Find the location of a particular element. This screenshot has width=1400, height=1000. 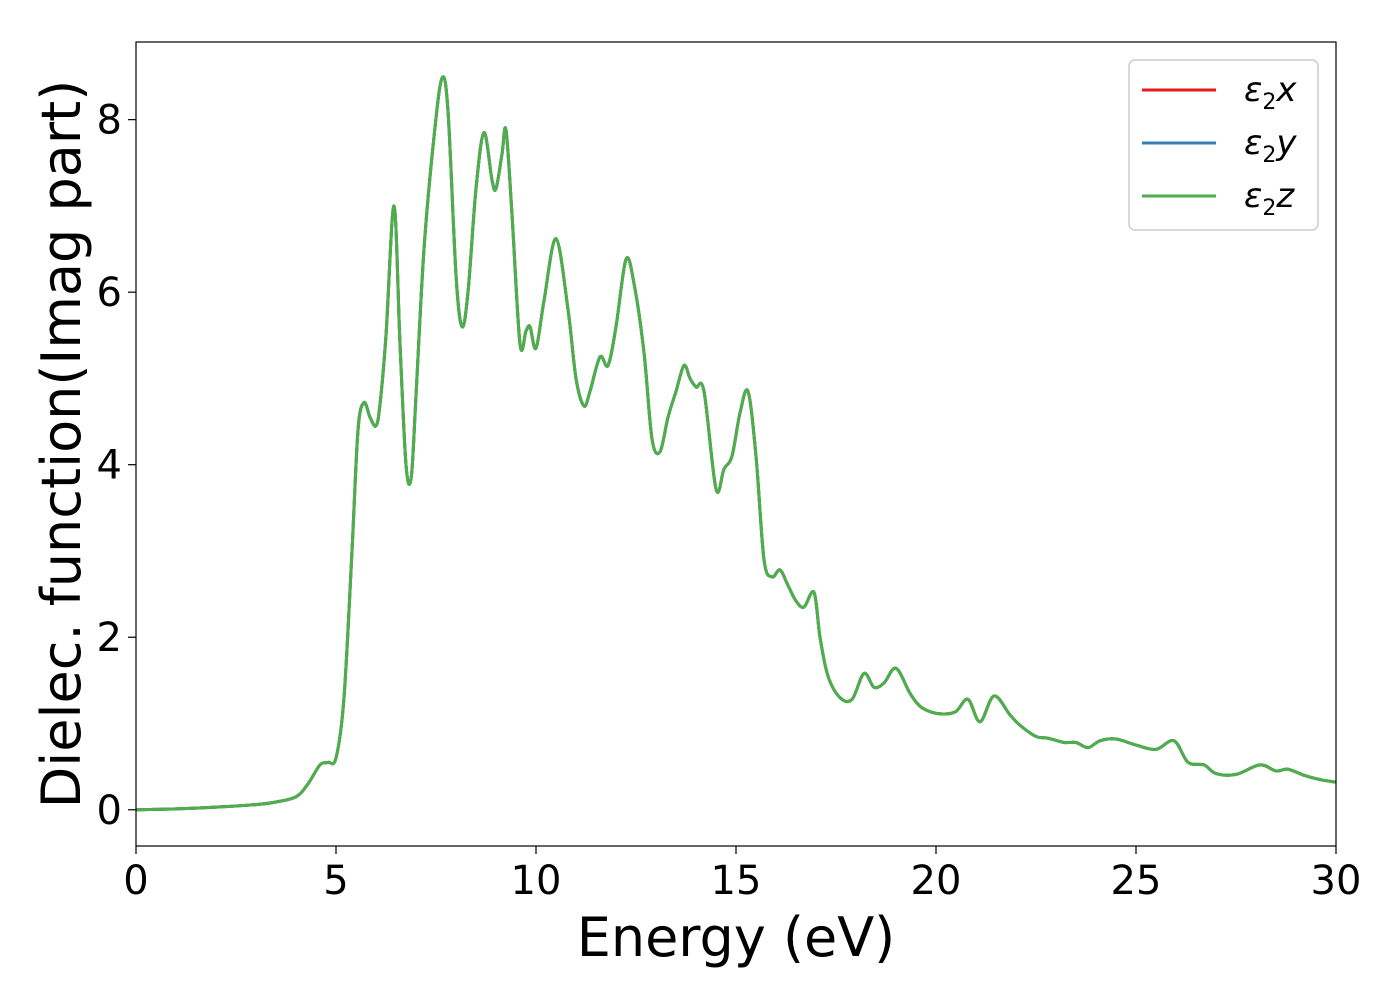

y-tick-label: 4 is located at coordinates (109, 466).